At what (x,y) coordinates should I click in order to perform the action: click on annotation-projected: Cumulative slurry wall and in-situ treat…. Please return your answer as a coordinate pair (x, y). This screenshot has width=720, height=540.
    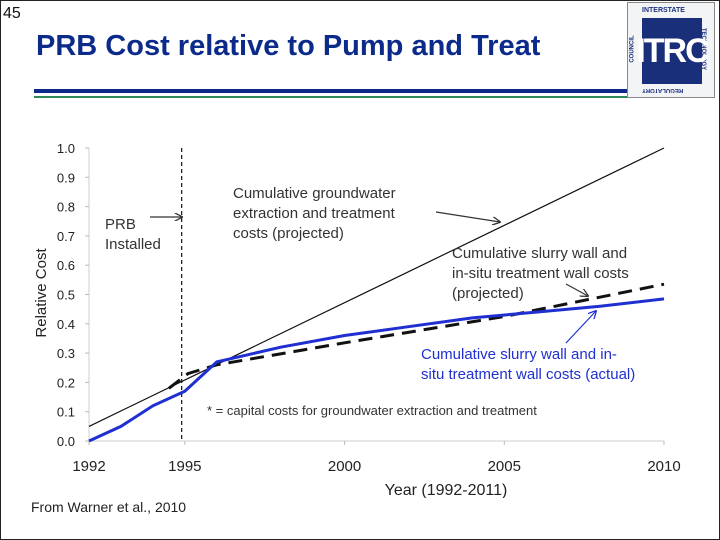
    Looking at the image, I should click on (540, 273).